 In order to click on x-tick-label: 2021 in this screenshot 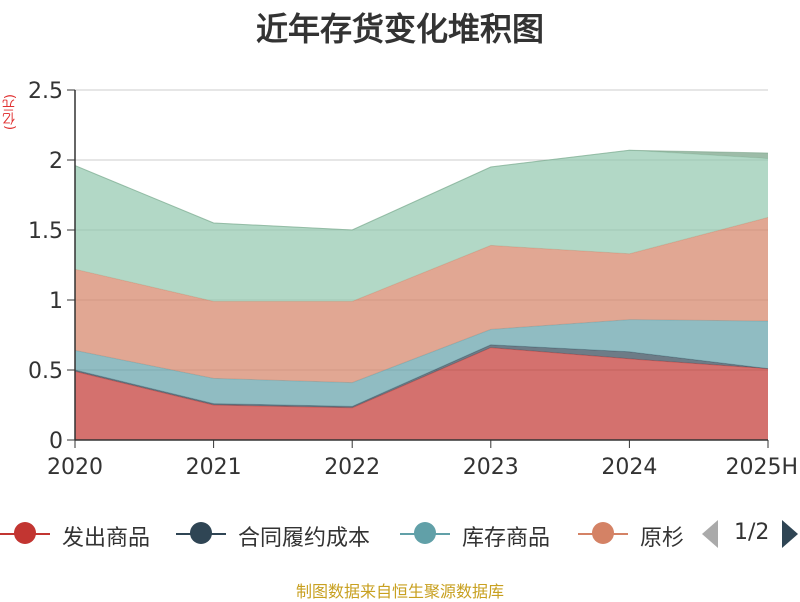, I will do `click(214, 467)`.